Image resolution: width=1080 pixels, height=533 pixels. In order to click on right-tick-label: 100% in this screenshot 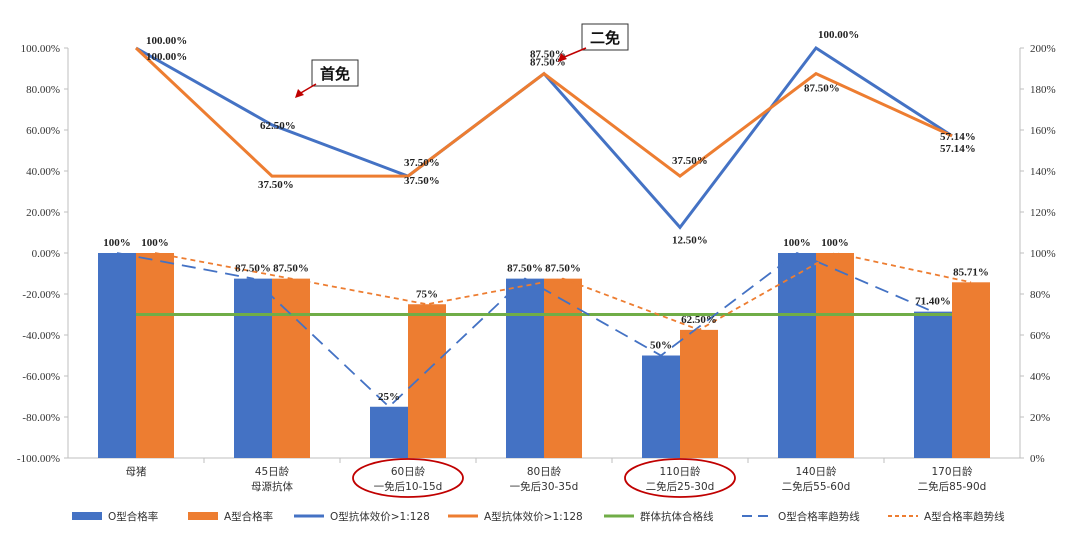, I will do `click(1043, 254)`.